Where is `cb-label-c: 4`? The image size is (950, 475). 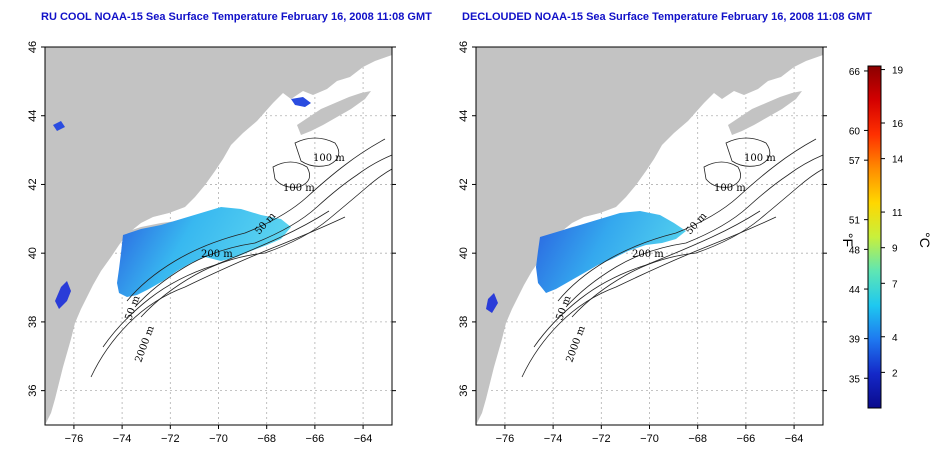 cb-label-c: 4 is located at coordinates (895, 338).